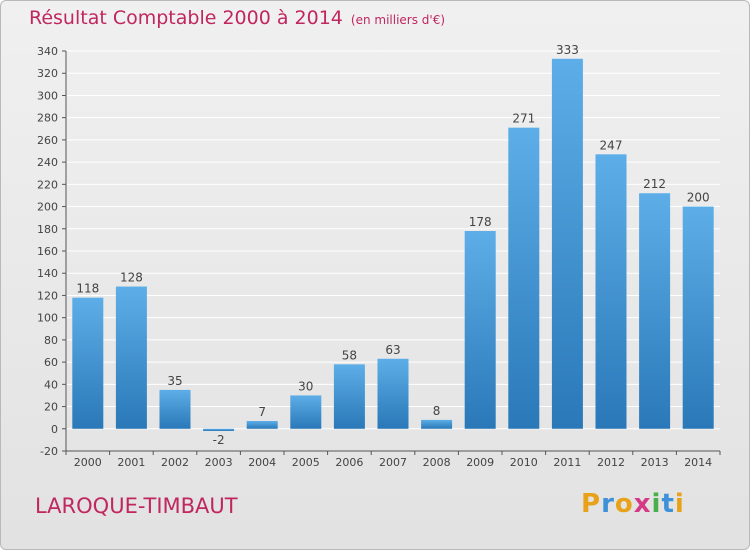  I want to click on bar-2004, so click(262, 425).